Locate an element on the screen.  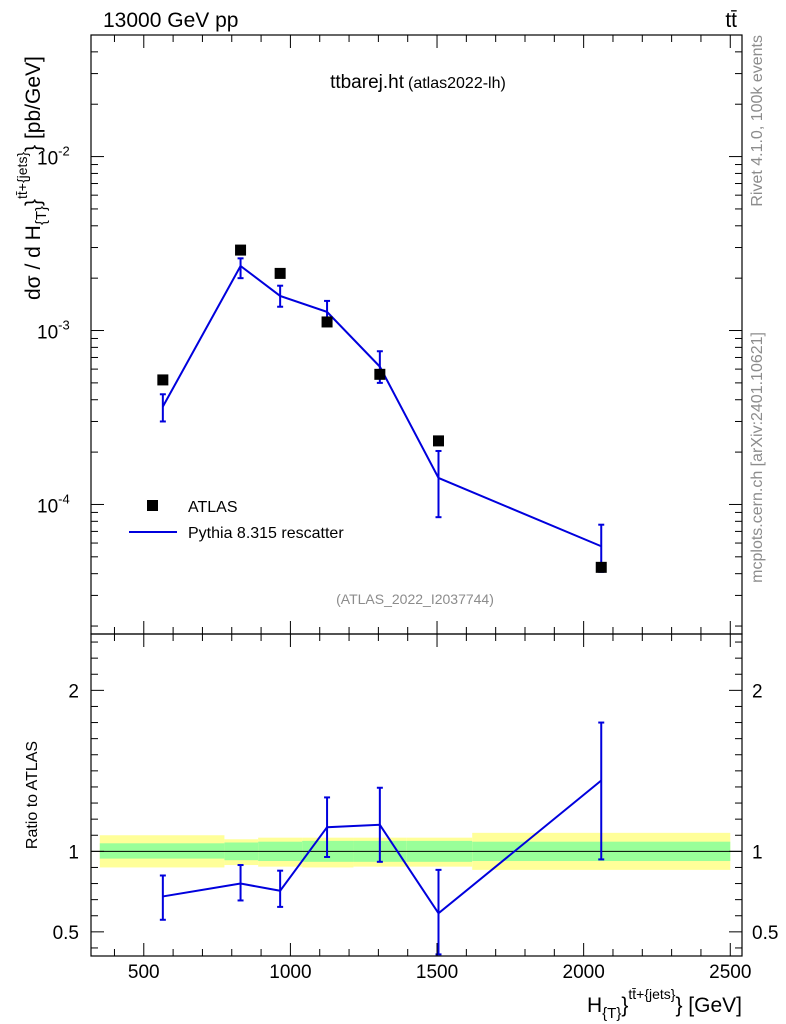
x-label-sup: tt̄+{jets} is located at coordinates (651, 994).